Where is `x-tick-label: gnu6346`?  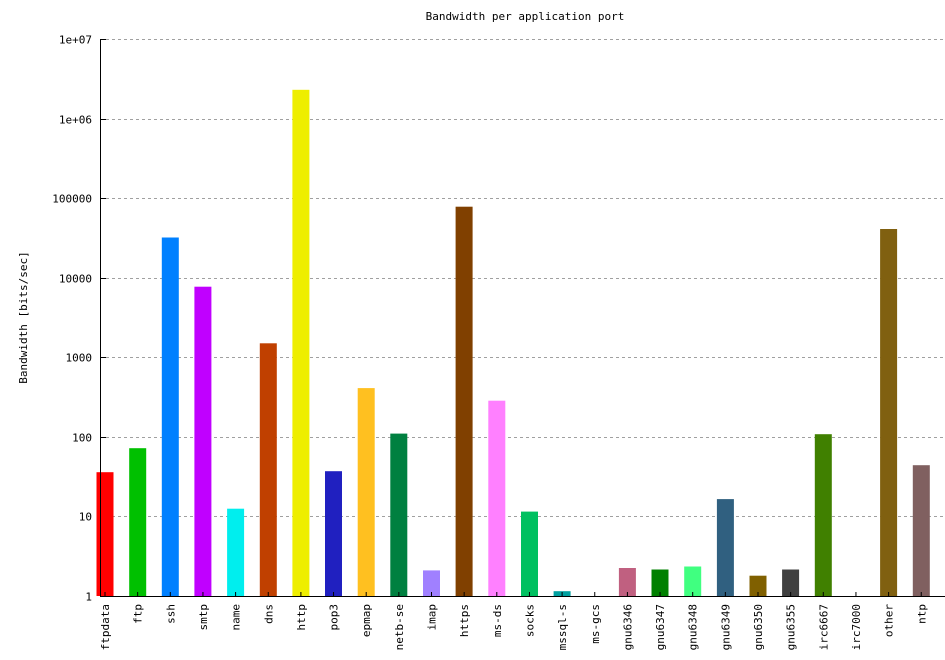 x-tick-label: gnu6346 is located at coordinates (627, 627).